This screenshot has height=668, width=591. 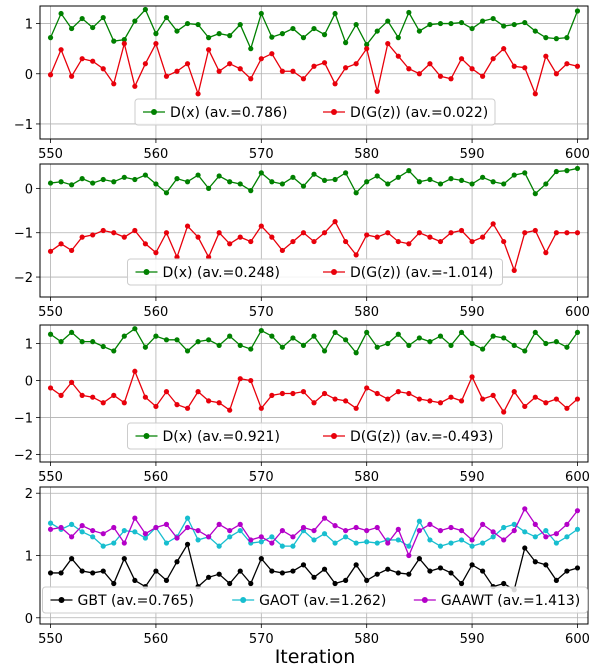 I want to click on y-tick-label: −1, so click(x=23, y=234).